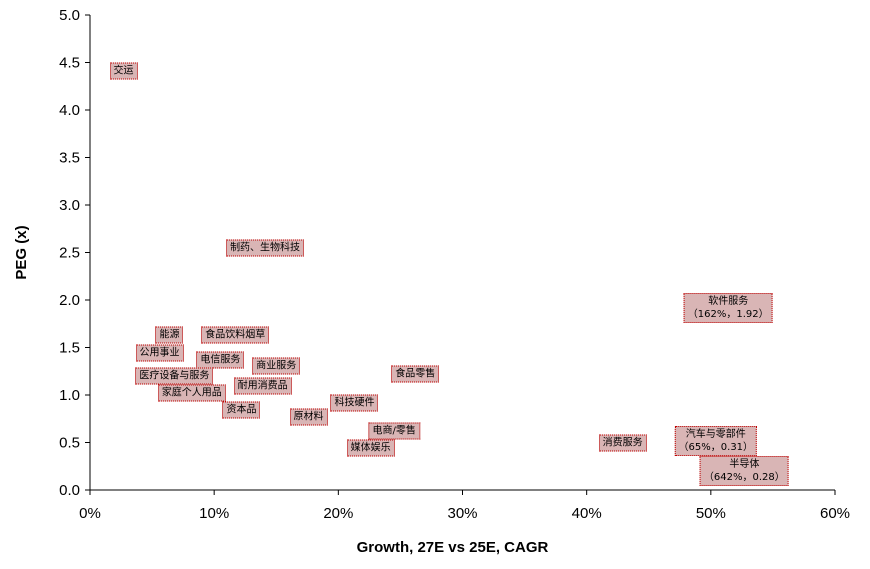 Image resolution: width=870 pixels, height=569 pixels. Describe the element at coordinates (587, 513) in the screenshot. I see `x-tick-label: 40%` at that location.